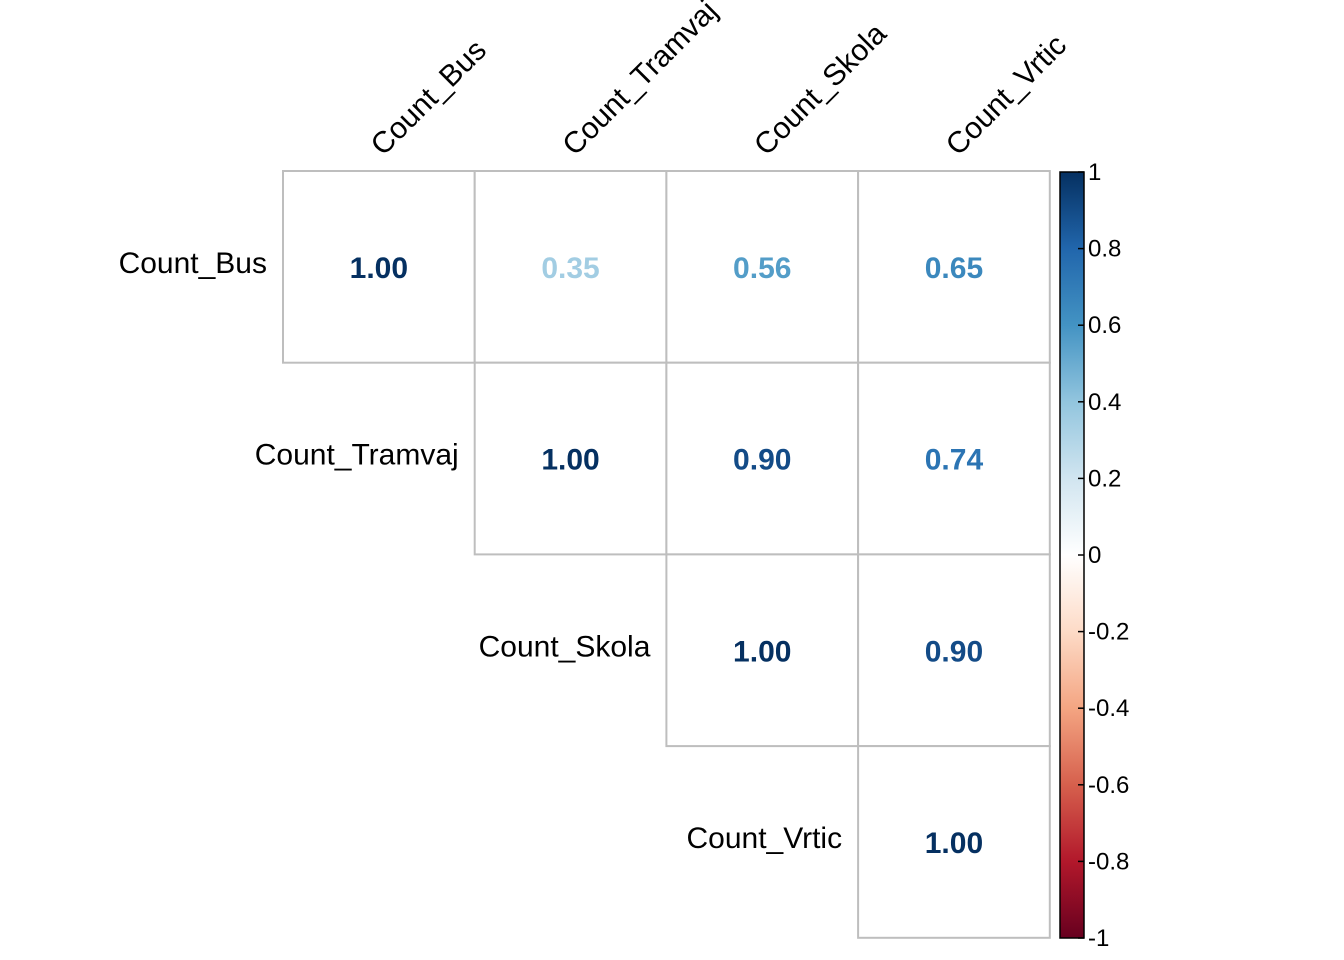 The width and height of the screenshot is (1344, 960). I want to click on colorbar-tick-label: -0.2, so click(1108, 632).